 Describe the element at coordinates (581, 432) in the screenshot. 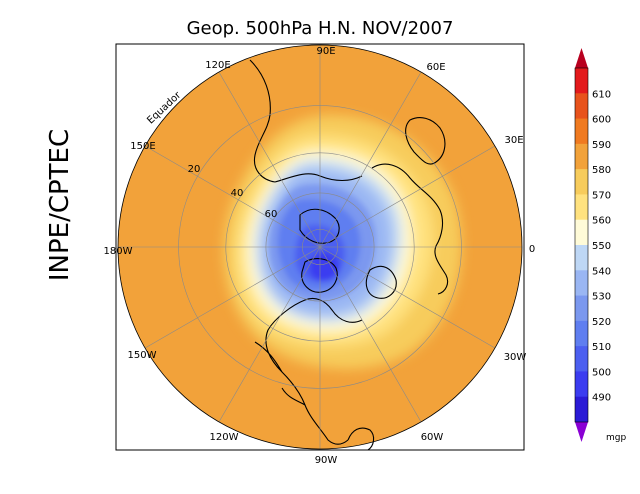

I see `colorbar-under-arrow` at that location.